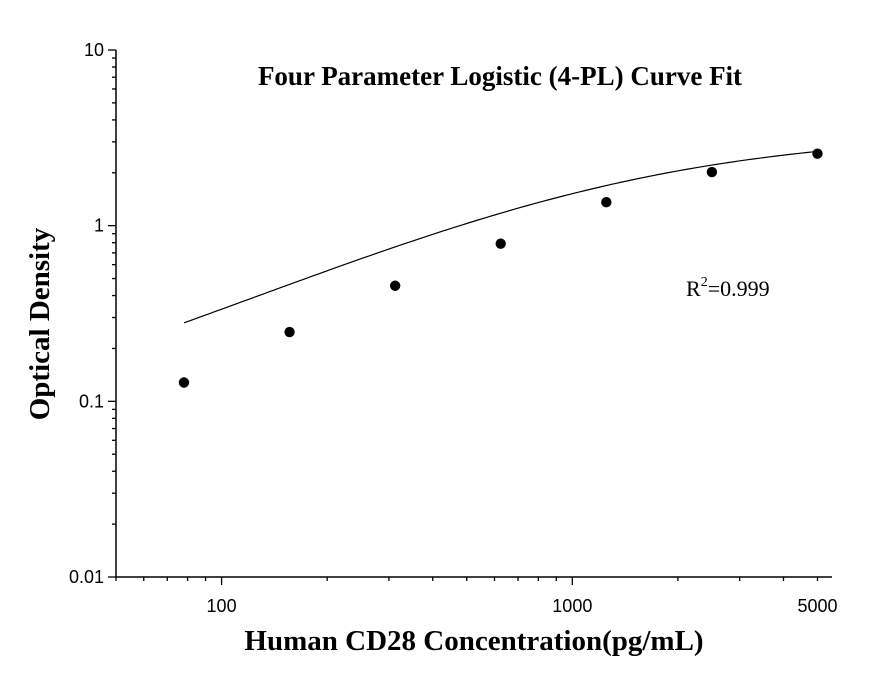 Image resolution: width=889 pixels, height=679 pixels. Describe the element at coordinates (99, 226) in the screenshot. I see `y-tick-label: 1` at that location.